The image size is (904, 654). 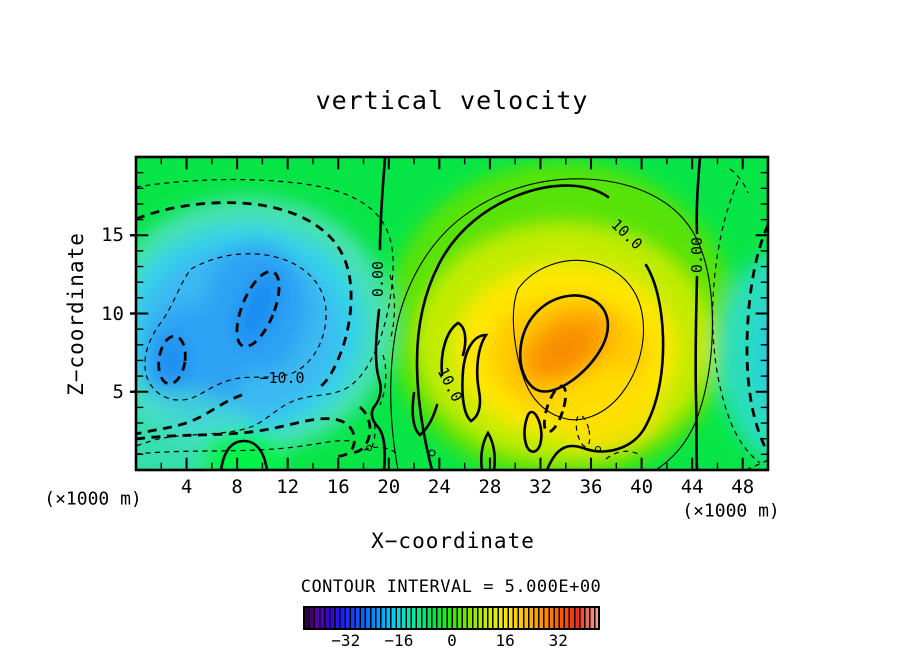 I want to click on contour-interval-caption: CONTOUR INTERVAL = 5.000E+00, so click(x=451, y=587).